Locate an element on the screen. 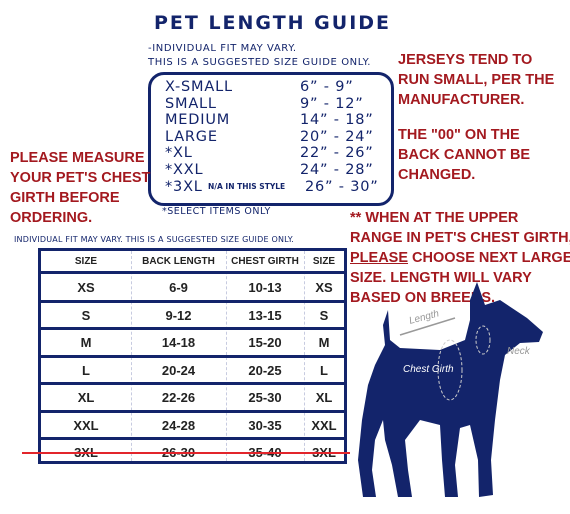 The image size is (570, 514). table-cell: 13-15 is located at coordinates (265, 315).